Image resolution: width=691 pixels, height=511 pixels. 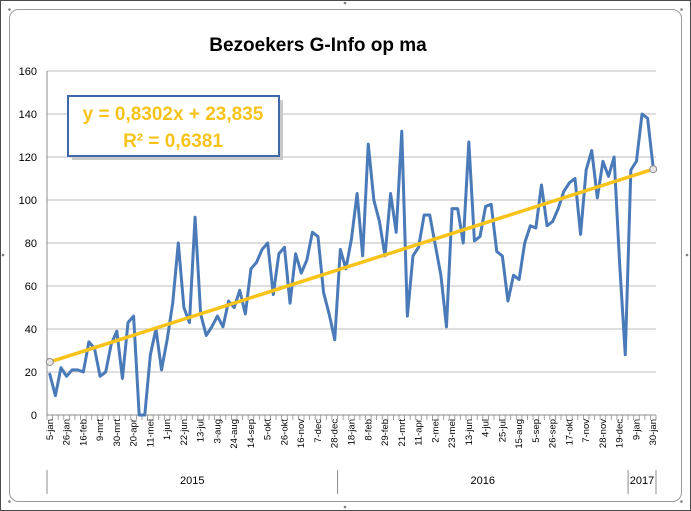 I want to click on year-label: 2016, so click(x=483, y=481).